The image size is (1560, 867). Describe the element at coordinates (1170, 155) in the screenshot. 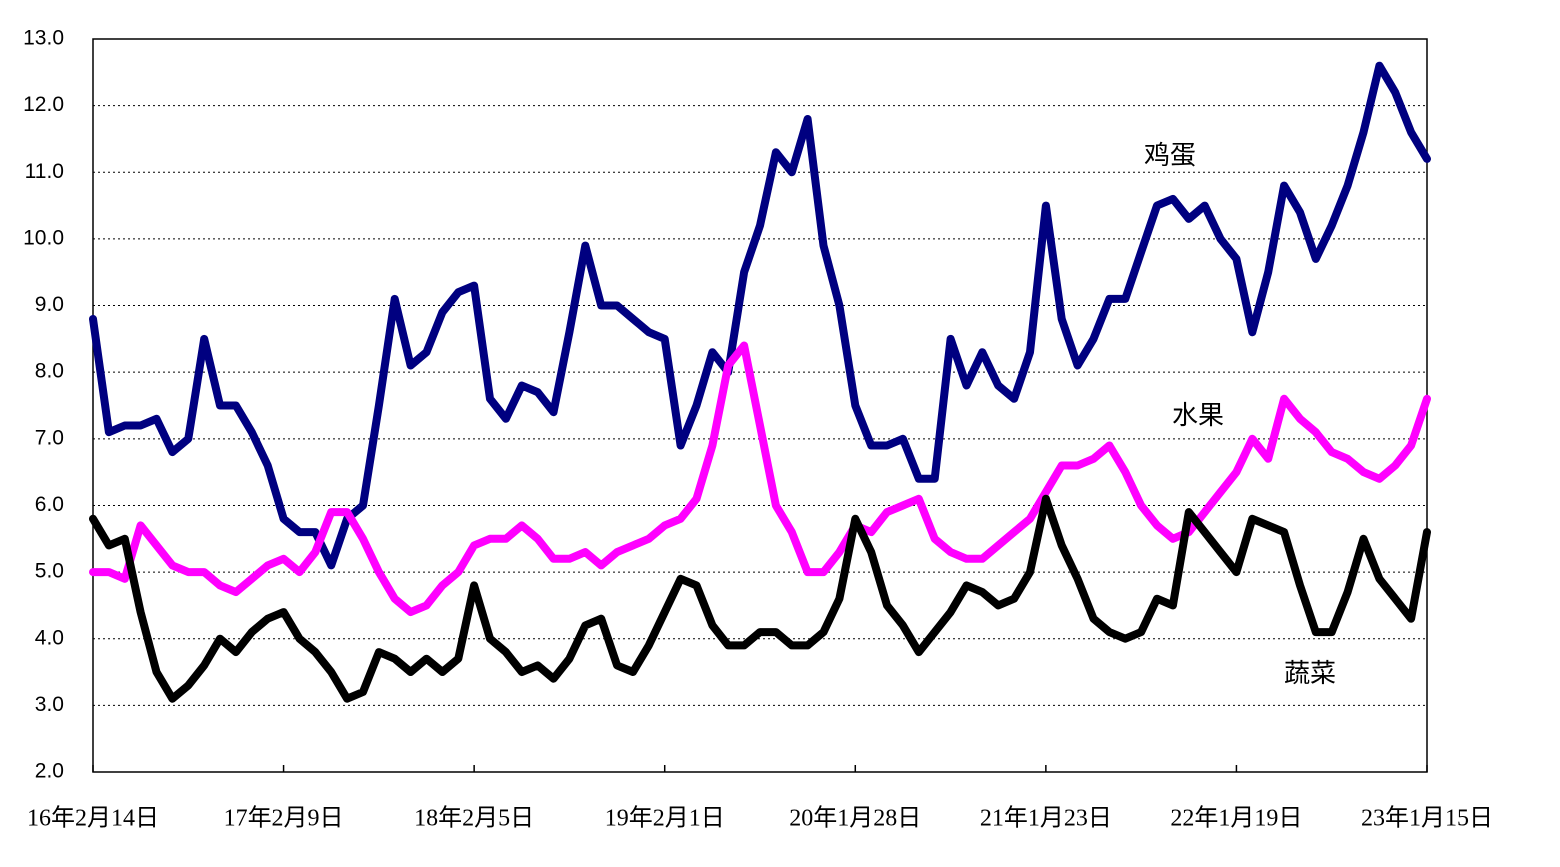

I see `series-annotation: 鸡蛋` at that location.